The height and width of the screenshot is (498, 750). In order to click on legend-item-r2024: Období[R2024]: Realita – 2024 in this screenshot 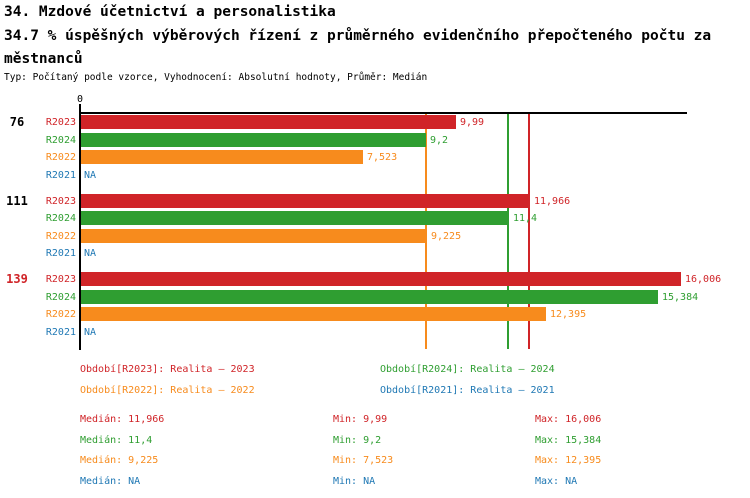, I will do `click(467, 369)`.